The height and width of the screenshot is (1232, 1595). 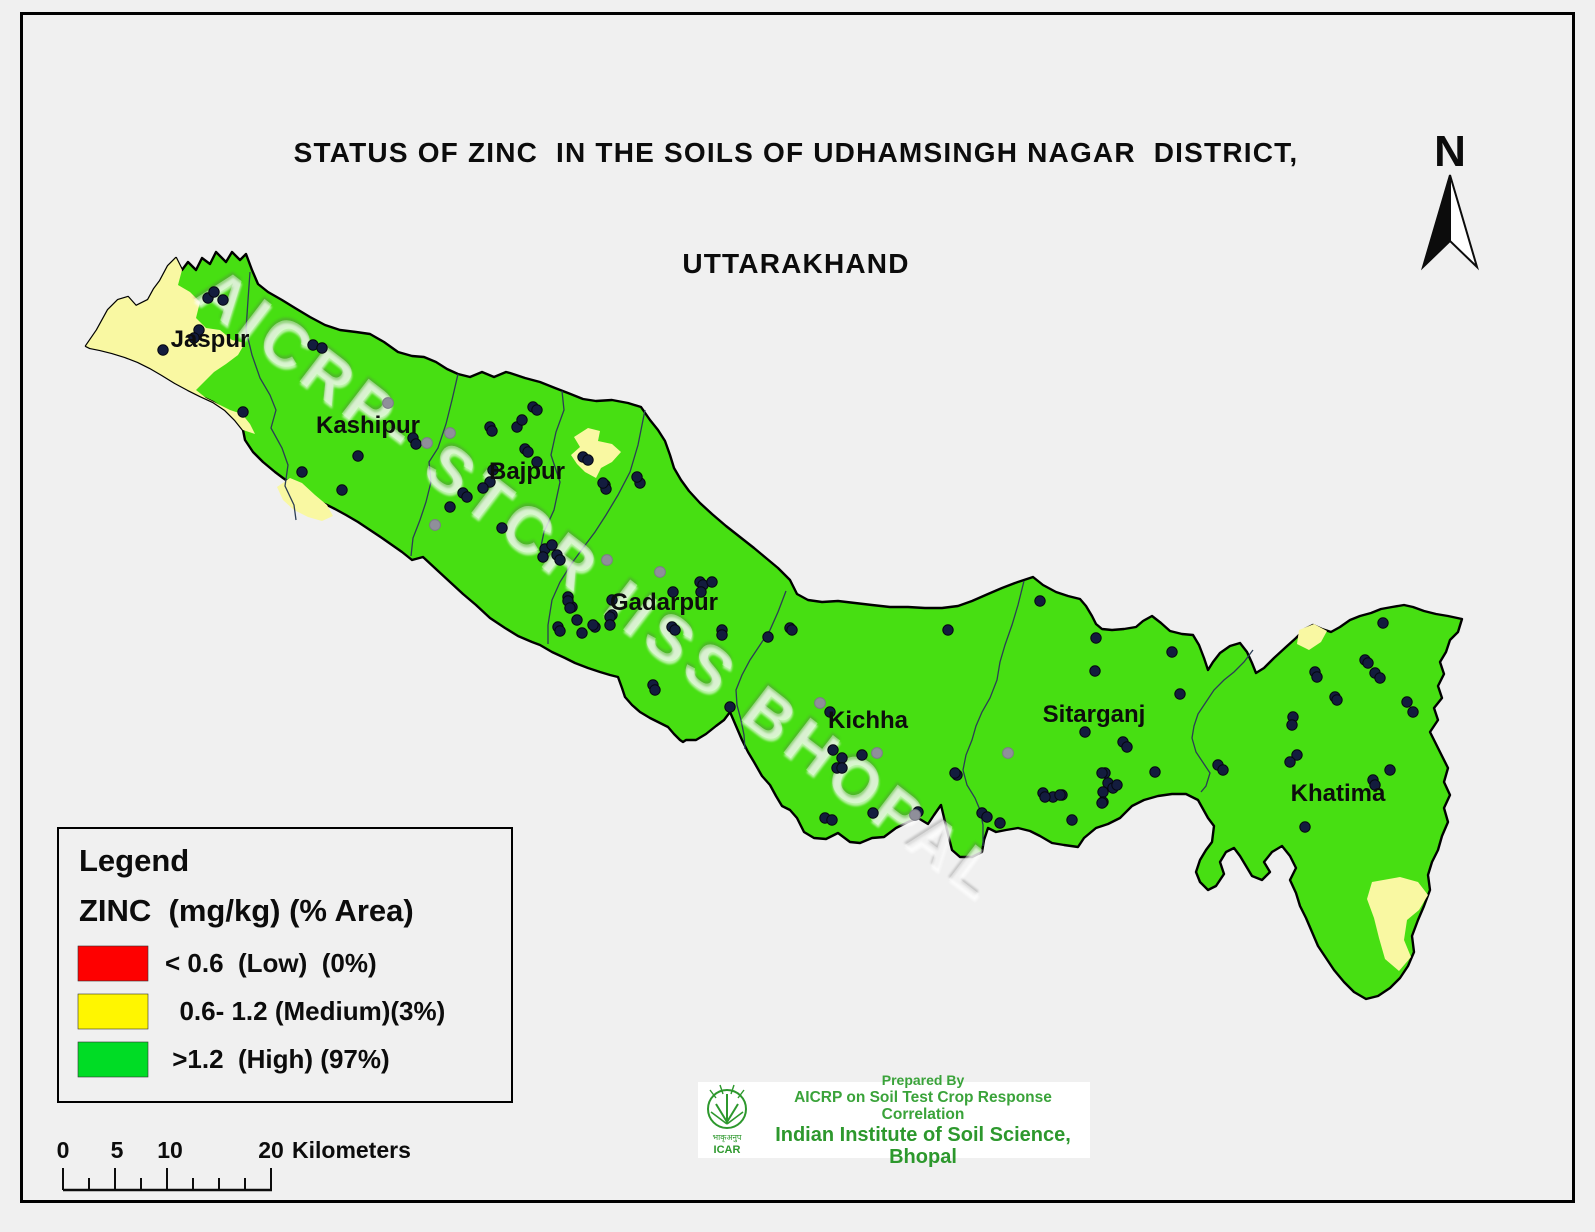 What do you see at coordinates (113, 1059) in the screenshot?
I see `legend-swatch-high` at bounding box center [113, 1059].